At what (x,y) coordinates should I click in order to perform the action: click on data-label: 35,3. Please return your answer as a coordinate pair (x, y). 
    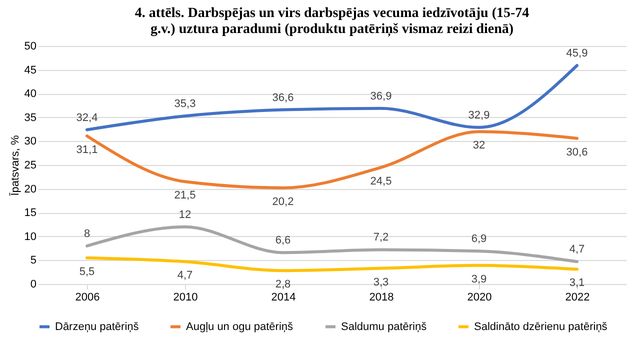
    Looking at the image, I should click on (185, 104).